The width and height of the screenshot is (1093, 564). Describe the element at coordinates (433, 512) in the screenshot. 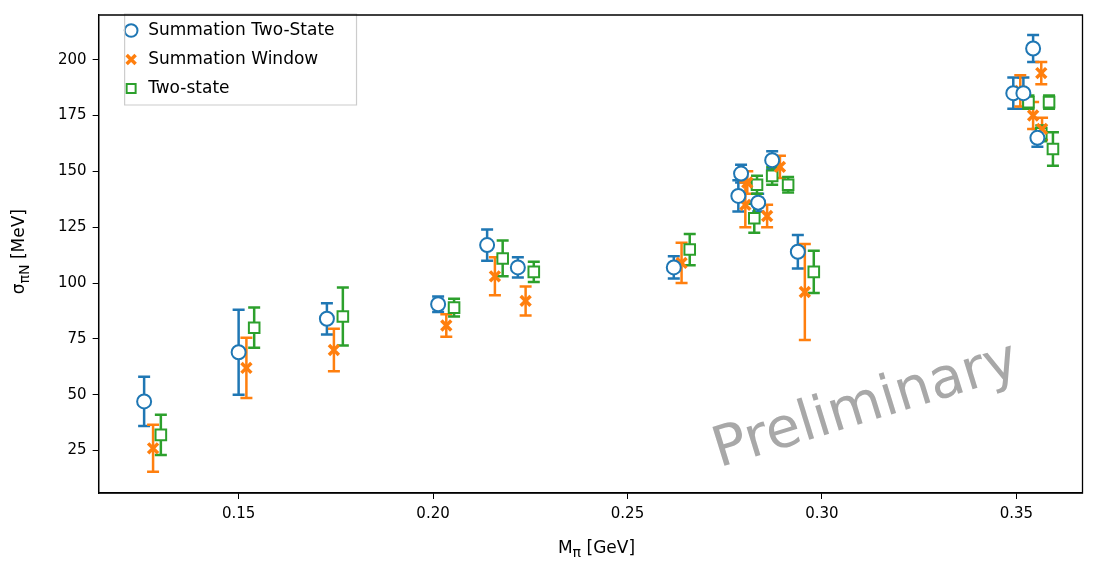

I see `x-tick-label: 0.20` at that location.